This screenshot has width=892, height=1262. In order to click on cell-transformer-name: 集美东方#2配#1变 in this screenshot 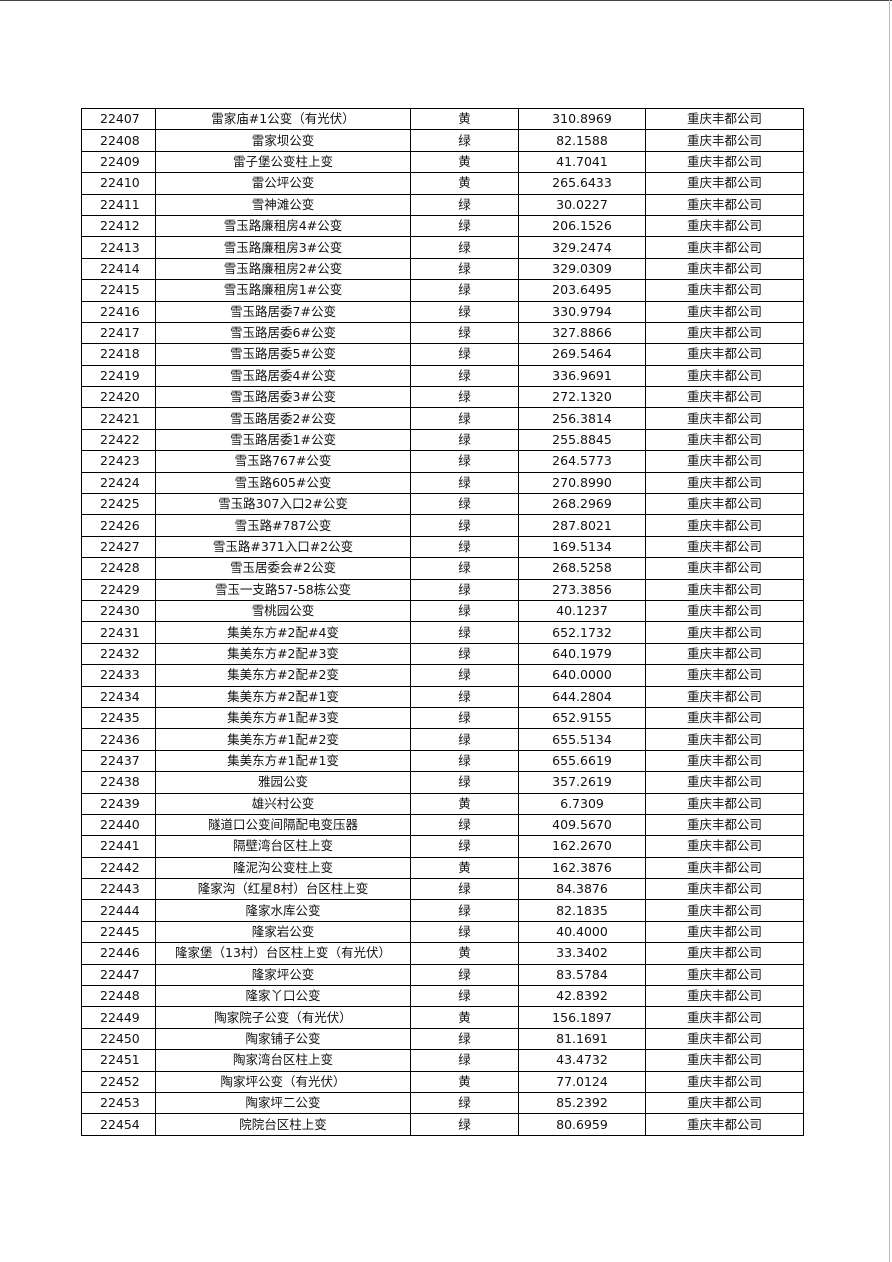, I will do `click(283, 696)`.